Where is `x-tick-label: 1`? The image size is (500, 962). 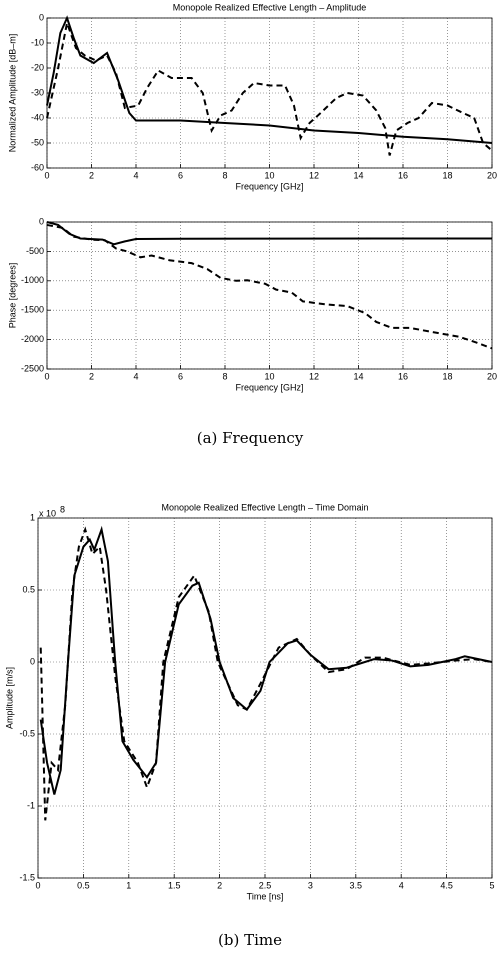
x-tick-label: 1 is located at coordinates (128, 885).